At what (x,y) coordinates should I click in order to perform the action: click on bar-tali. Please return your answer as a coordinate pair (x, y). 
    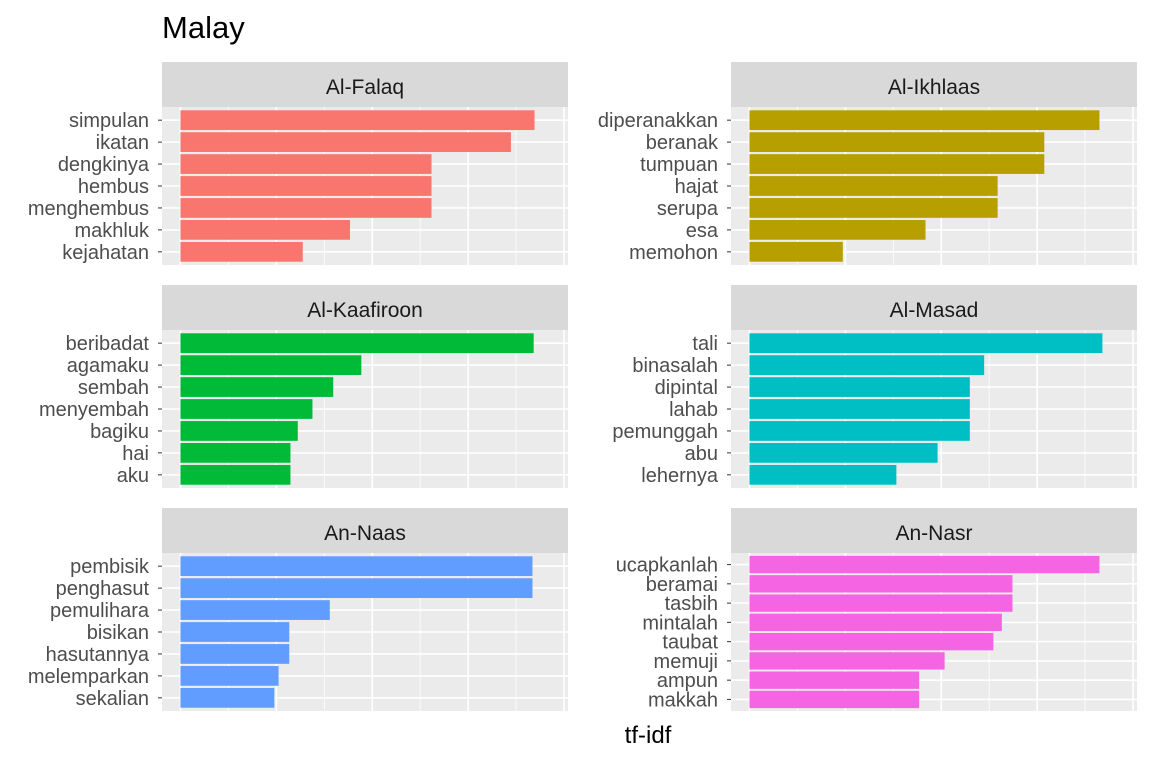
    Looking at the image, I should click on (926, 343).